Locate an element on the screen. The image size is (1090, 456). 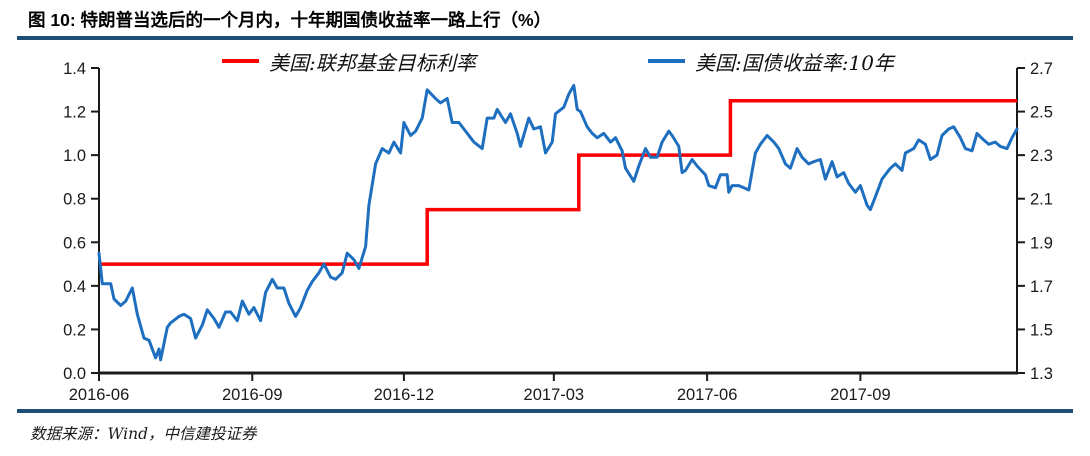
right-axis-tick-label: 2.1 is located at coordinates (1041, 200).